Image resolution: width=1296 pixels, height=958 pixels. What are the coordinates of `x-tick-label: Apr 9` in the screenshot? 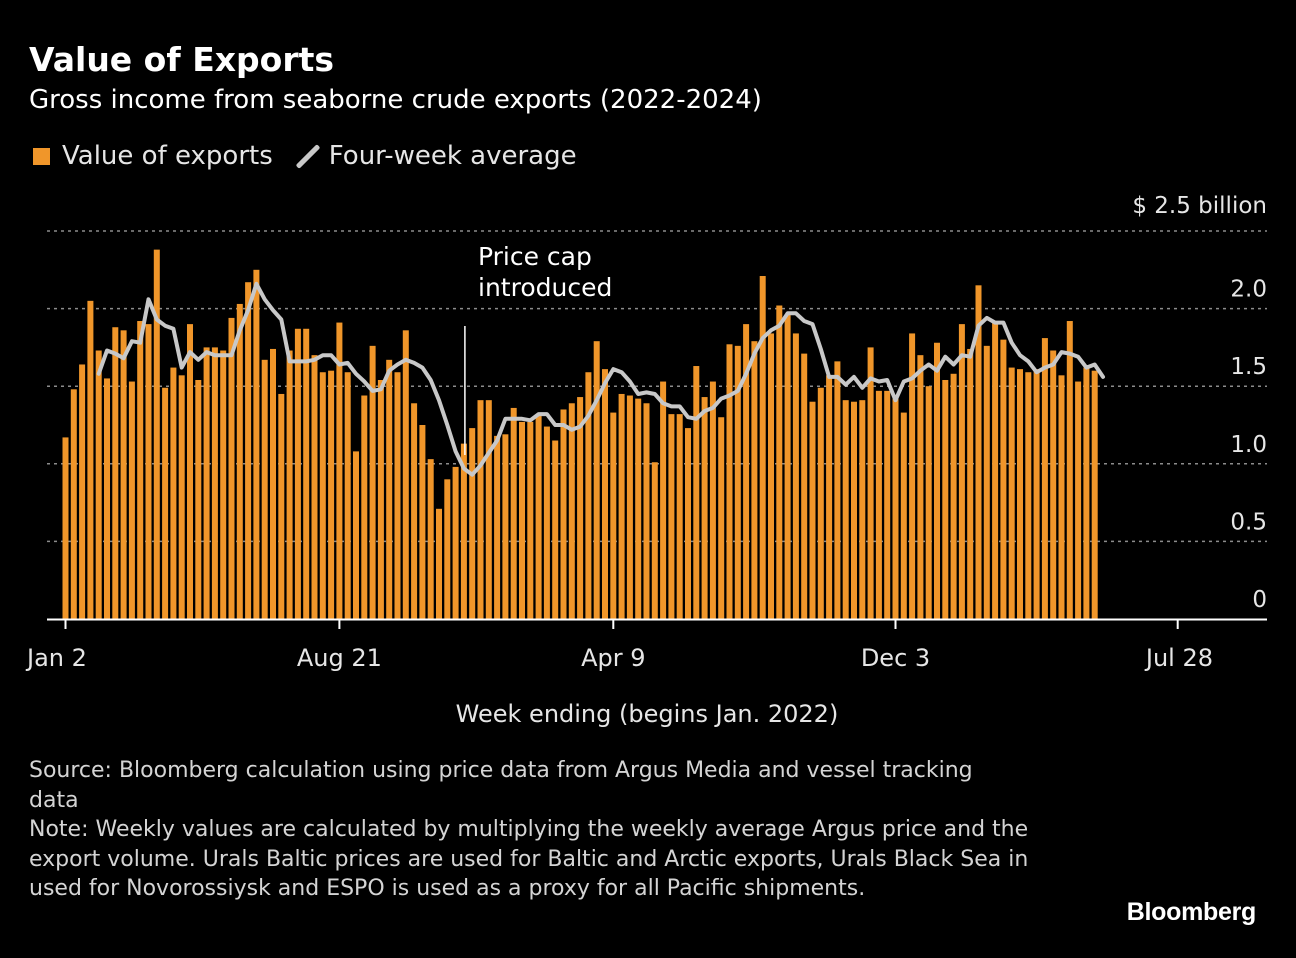 It's located at (613, 658).